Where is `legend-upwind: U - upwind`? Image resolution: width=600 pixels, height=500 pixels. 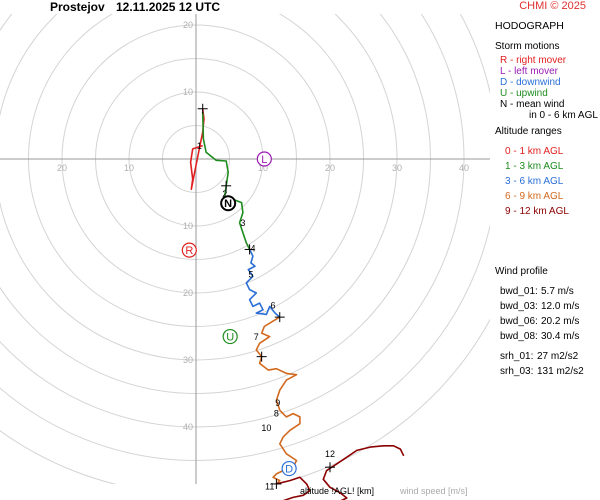 legend-upwind: U - upwind is located at coordinates (524, 93).